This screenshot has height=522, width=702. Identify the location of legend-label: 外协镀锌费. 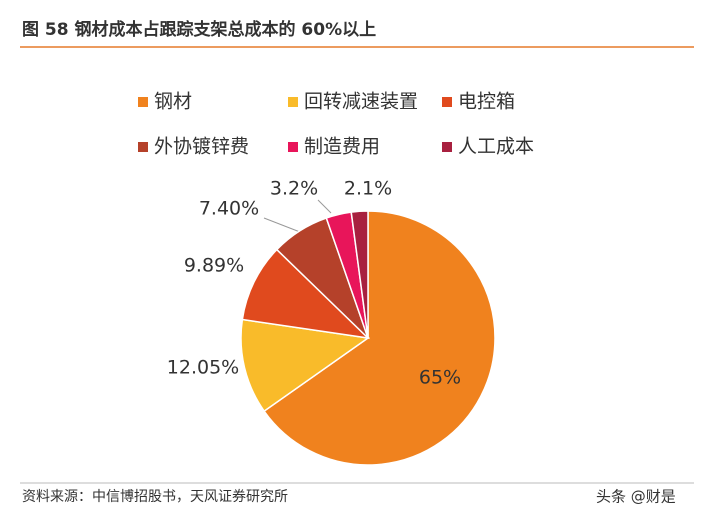
(201, 147).